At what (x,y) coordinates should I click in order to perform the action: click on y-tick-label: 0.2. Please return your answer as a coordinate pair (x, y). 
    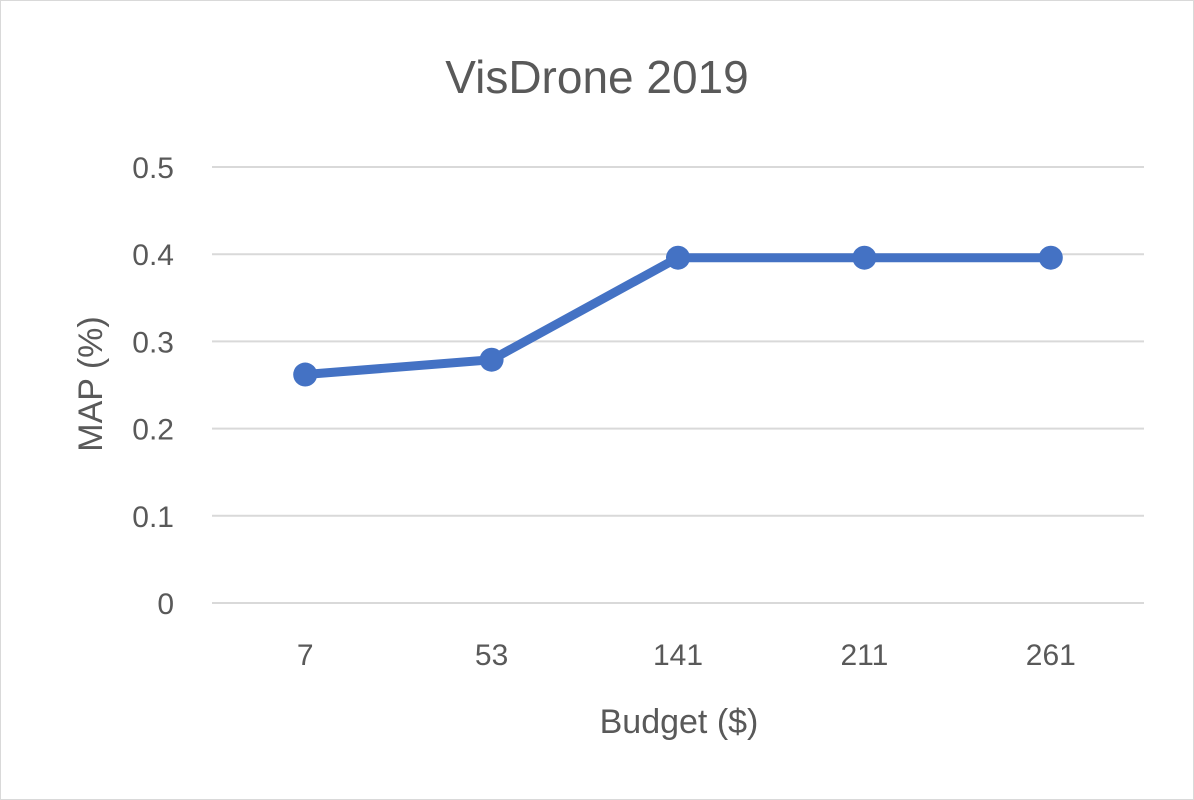
    Looking at the image, I should click on (153, 430).